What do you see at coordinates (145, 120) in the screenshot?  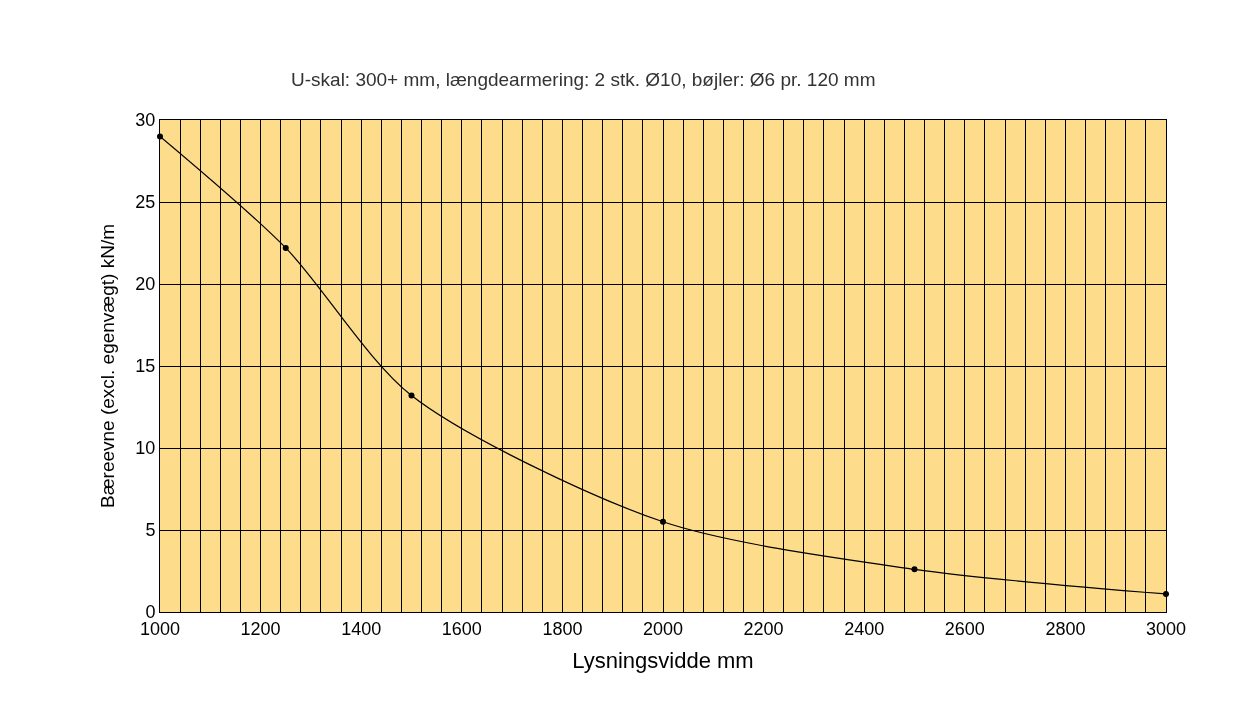 I see `y-tick-label: 30` at bounding box center [145, 120].